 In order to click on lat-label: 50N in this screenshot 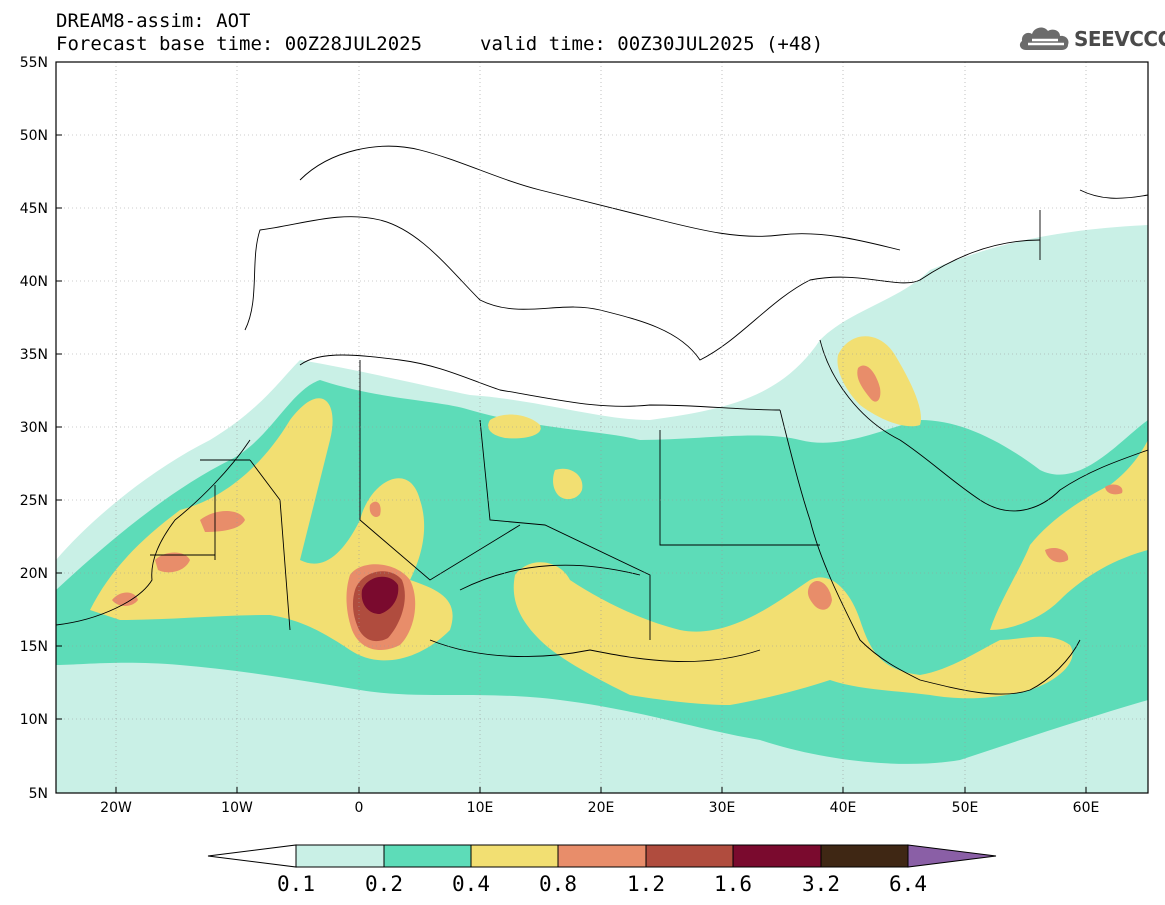, I will do `click(34, 136)`.